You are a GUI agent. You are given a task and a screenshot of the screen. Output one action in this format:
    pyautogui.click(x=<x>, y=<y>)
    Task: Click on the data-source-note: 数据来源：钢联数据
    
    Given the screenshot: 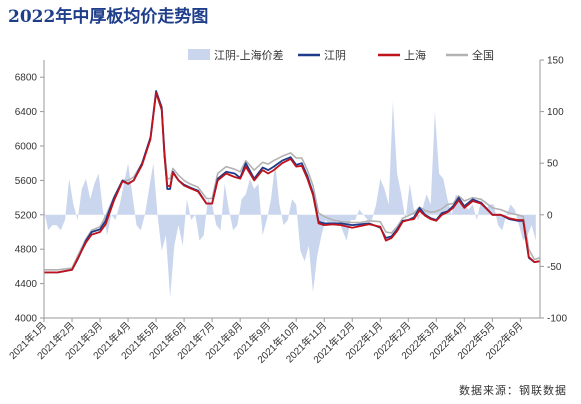 What is the action you would take?
    pyautogui.click(x=513, y=391)
    